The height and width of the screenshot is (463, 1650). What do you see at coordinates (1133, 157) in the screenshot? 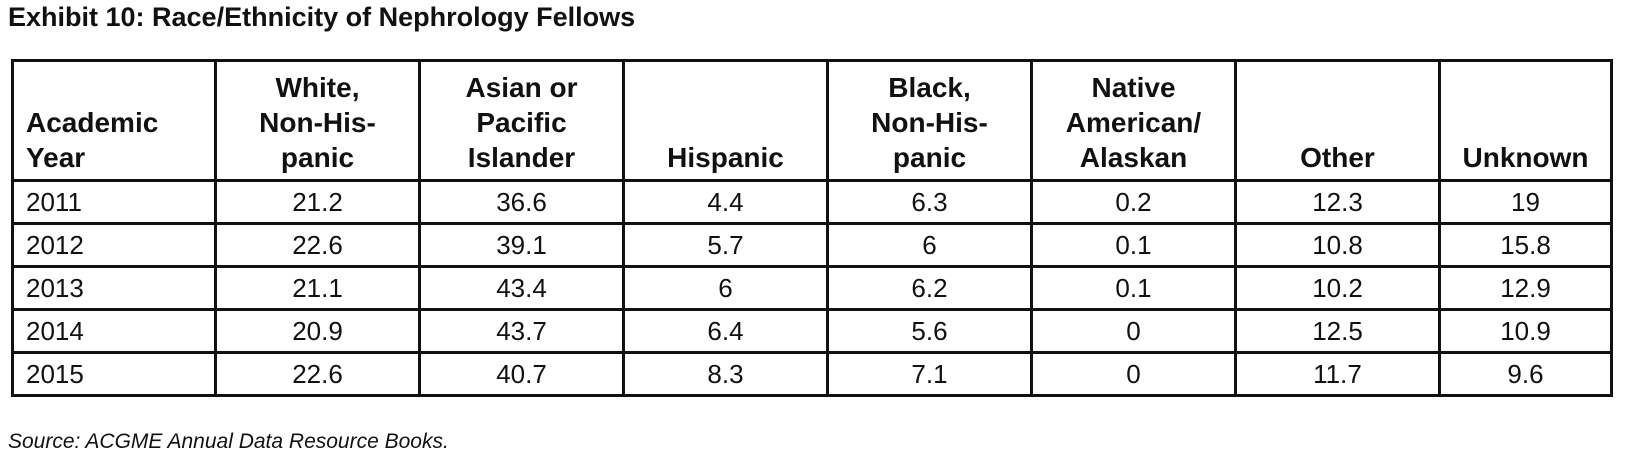
I see `header-line: Alaskan` at bounding box center [1133, 157].